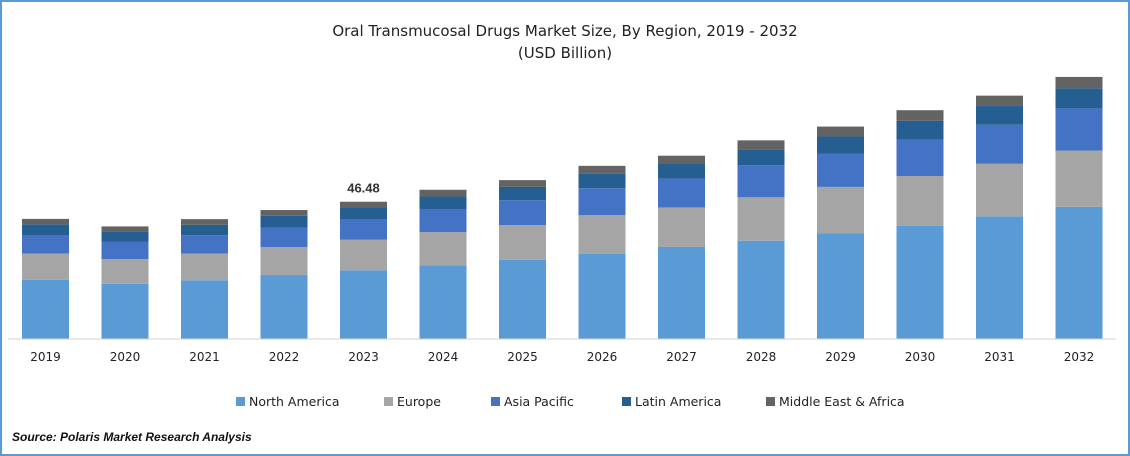  I want to click on x-tick-label: 2019, so click(45, 357).